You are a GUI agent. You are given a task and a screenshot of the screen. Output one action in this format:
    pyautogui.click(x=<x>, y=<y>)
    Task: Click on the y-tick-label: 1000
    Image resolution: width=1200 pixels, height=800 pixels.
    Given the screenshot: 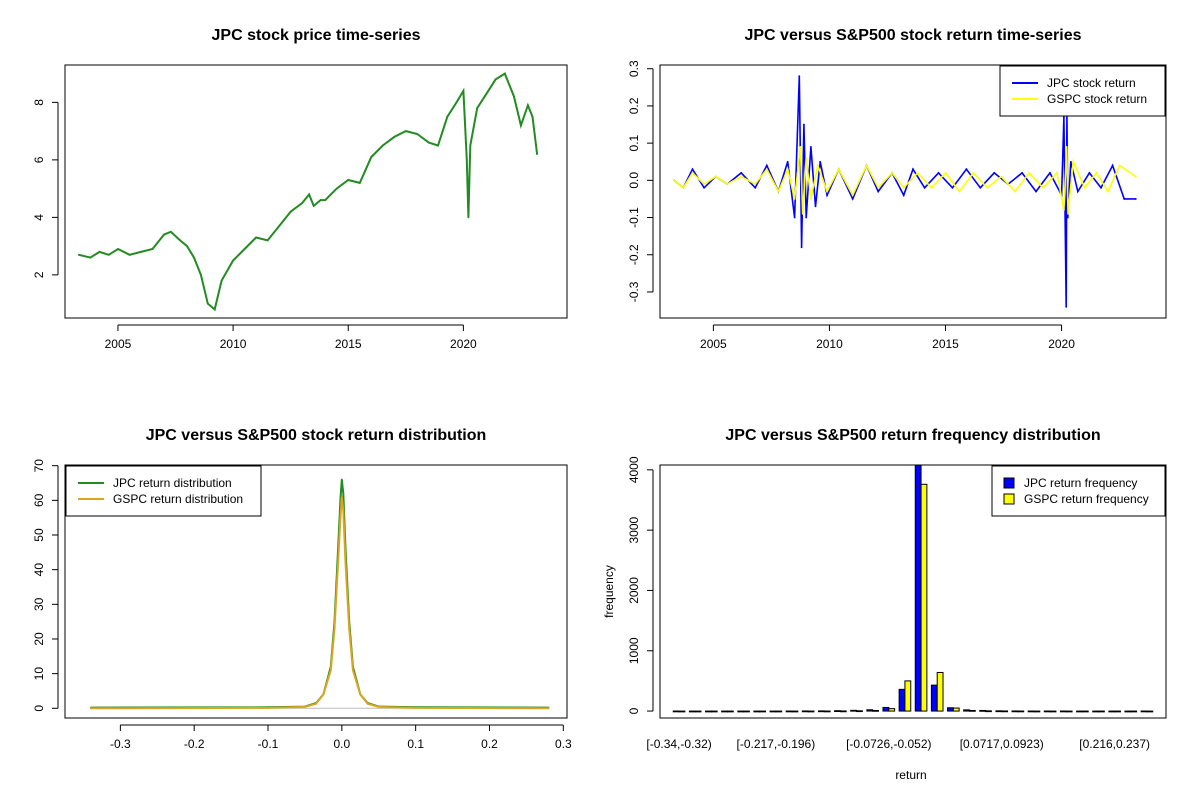 What is the action you would take?
    pyautogui.click(x=634, y=650)
    